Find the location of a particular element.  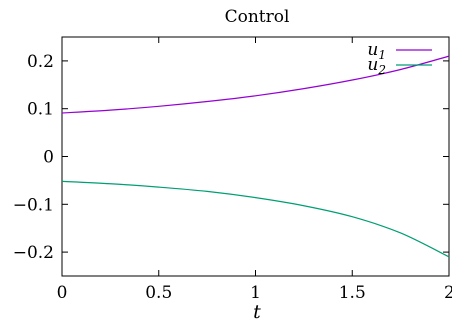

x-tick-label: 0.5 is located at coordinates (158, 293).